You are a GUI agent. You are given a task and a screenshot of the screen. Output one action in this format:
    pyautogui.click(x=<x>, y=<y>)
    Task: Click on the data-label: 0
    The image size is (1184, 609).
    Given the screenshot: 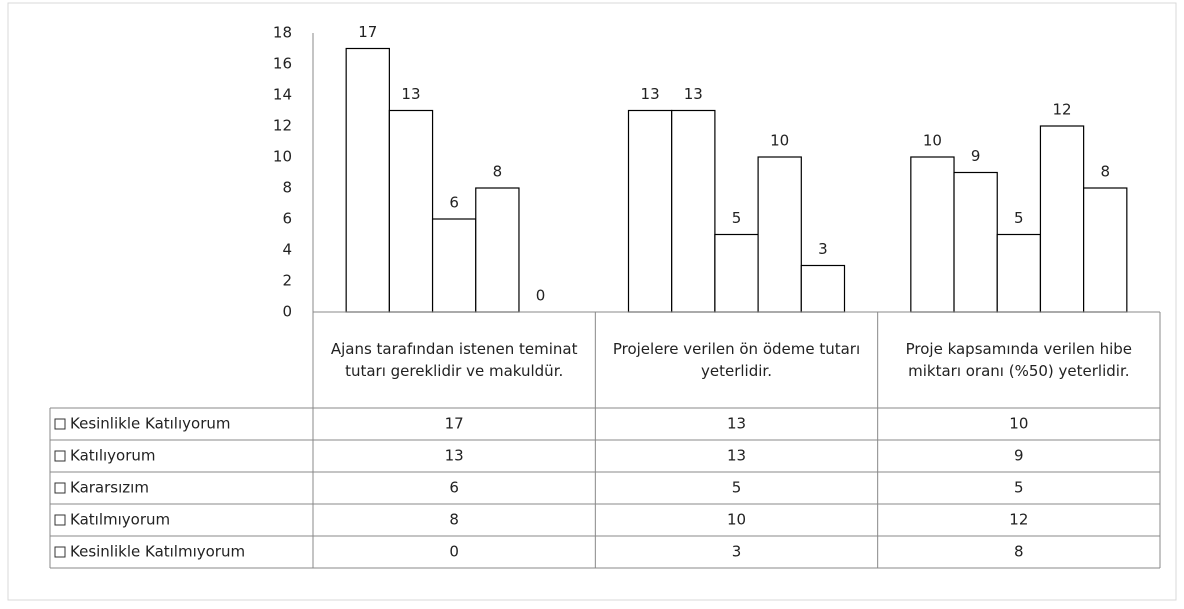 What is the action you would take?
    pyautogui.click(x=541, y=296)
    